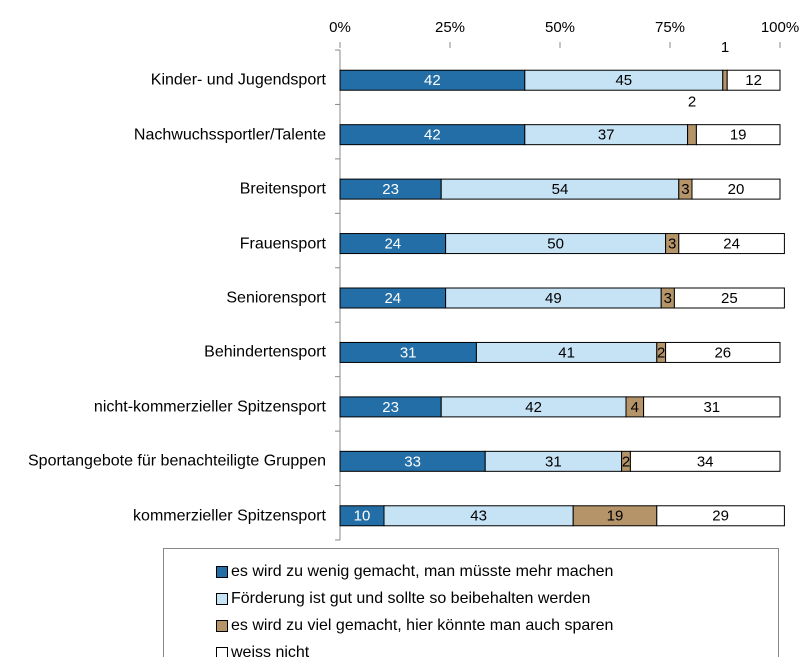 This screenshot has width=805, height=657. I want to click on data-label: 25, so click(729, 298).